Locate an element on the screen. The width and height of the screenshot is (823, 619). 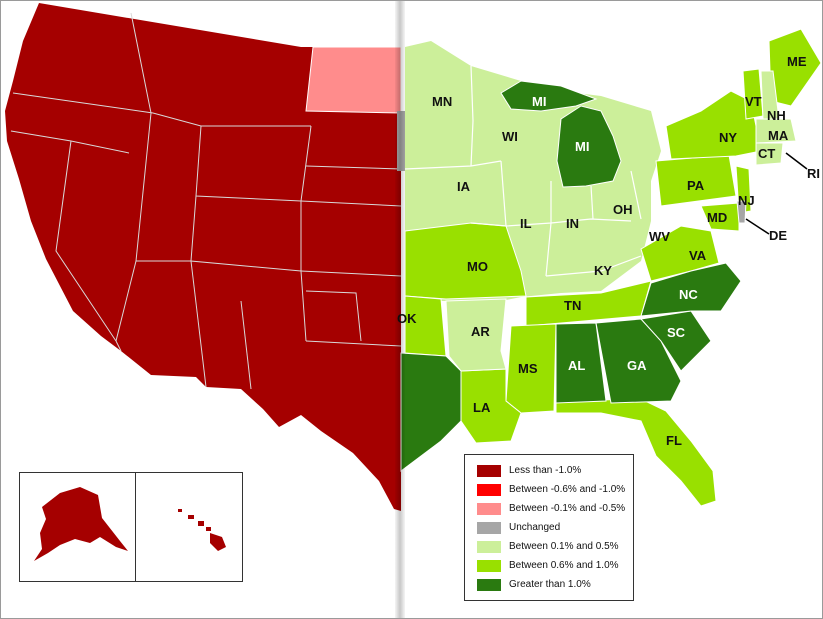
state-mi is located at coordinates (589, 146).